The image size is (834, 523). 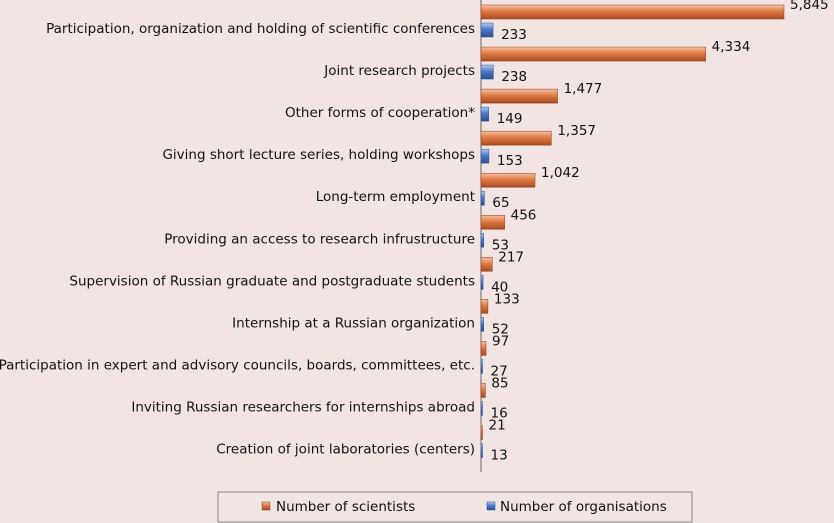 I want to click on value-label-organisations: 149, so click(x=510, y=119).